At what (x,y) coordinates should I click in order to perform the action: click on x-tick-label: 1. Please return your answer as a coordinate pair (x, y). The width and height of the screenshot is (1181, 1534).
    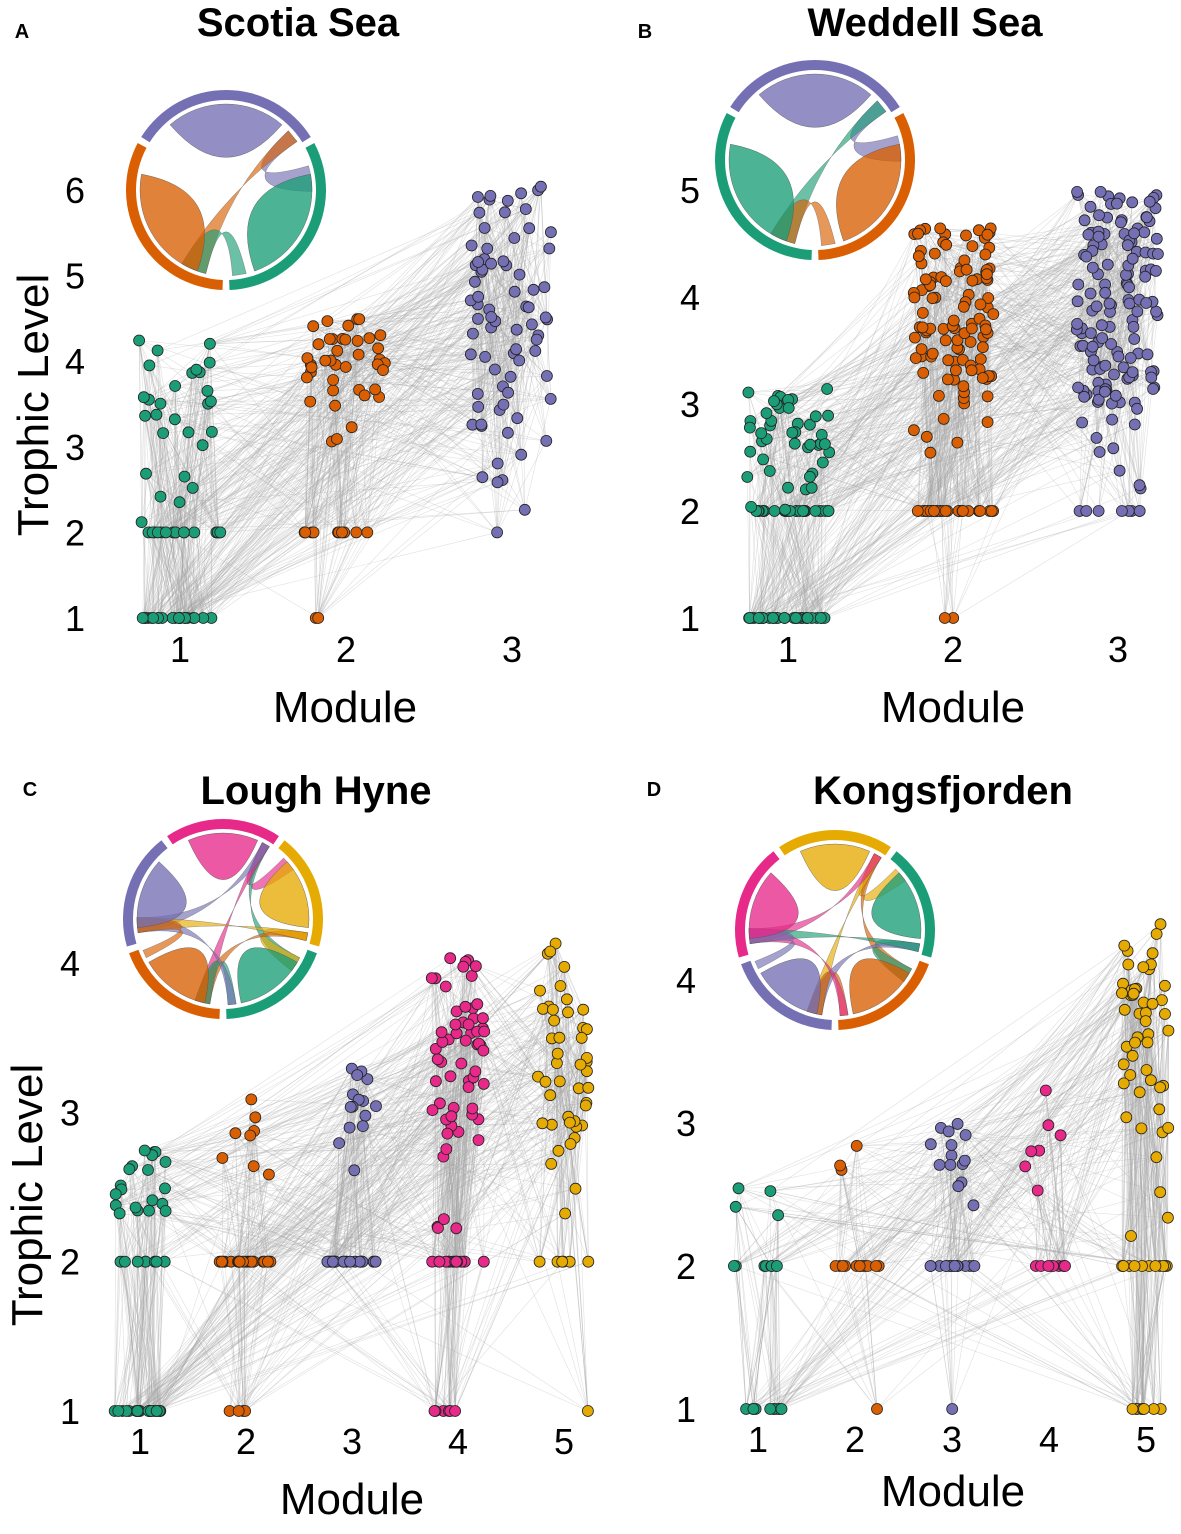
    Looking at the image, I should click on (180, 649).